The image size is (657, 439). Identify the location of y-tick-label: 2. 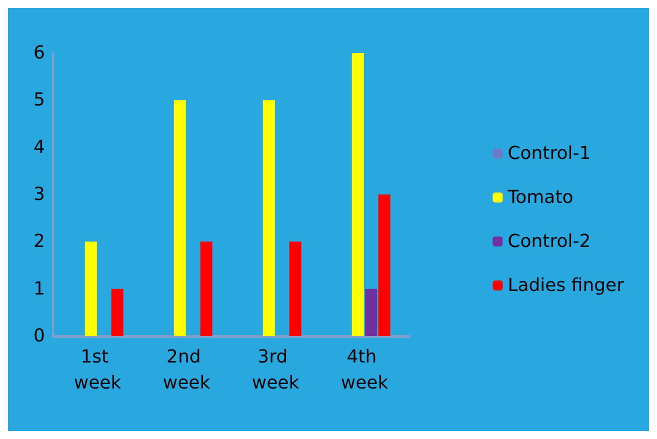
(39, 241).